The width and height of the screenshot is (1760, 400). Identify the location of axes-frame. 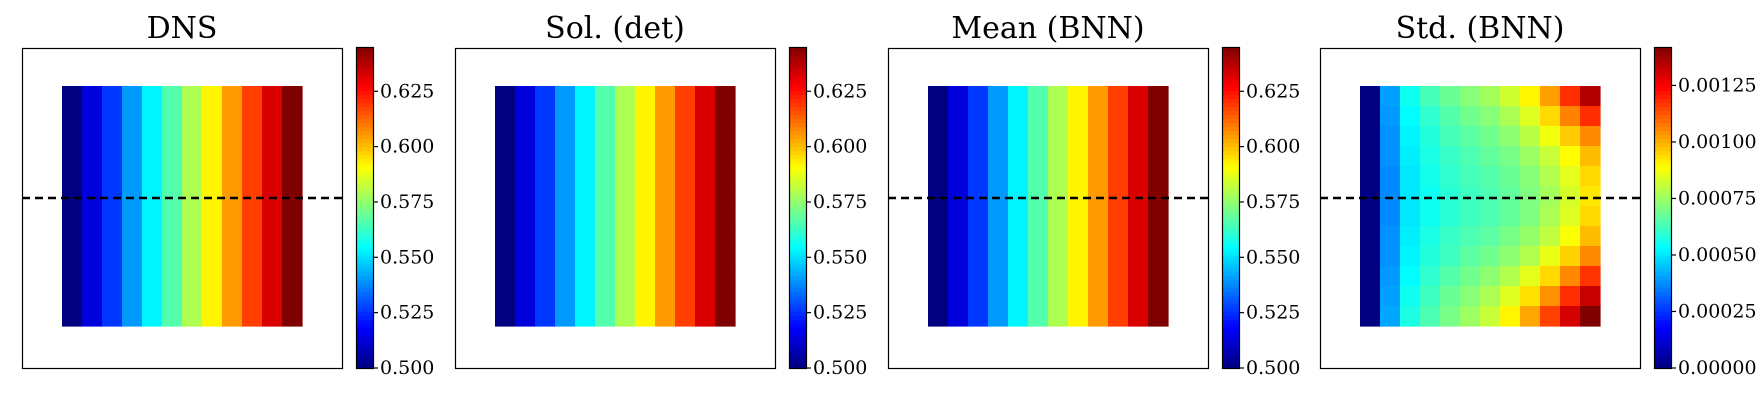
(1048, 208).